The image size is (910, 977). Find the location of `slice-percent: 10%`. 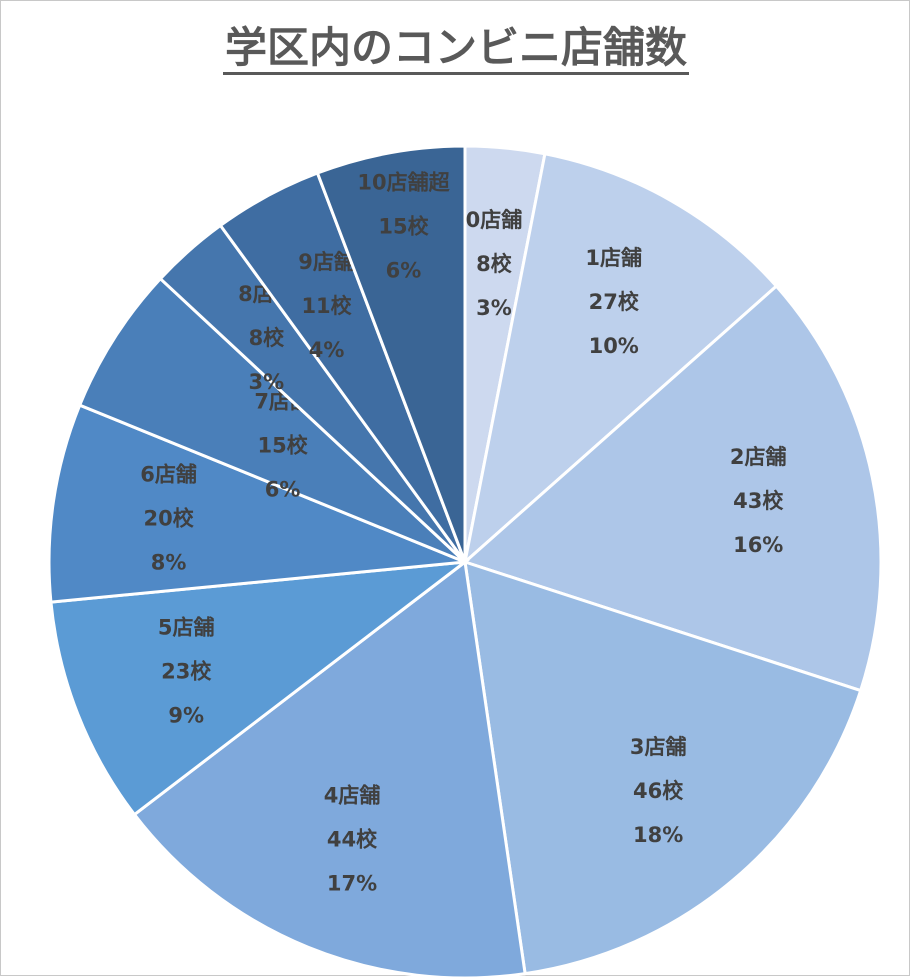

slice-percent: 10% is located at coordinates (614, 346).